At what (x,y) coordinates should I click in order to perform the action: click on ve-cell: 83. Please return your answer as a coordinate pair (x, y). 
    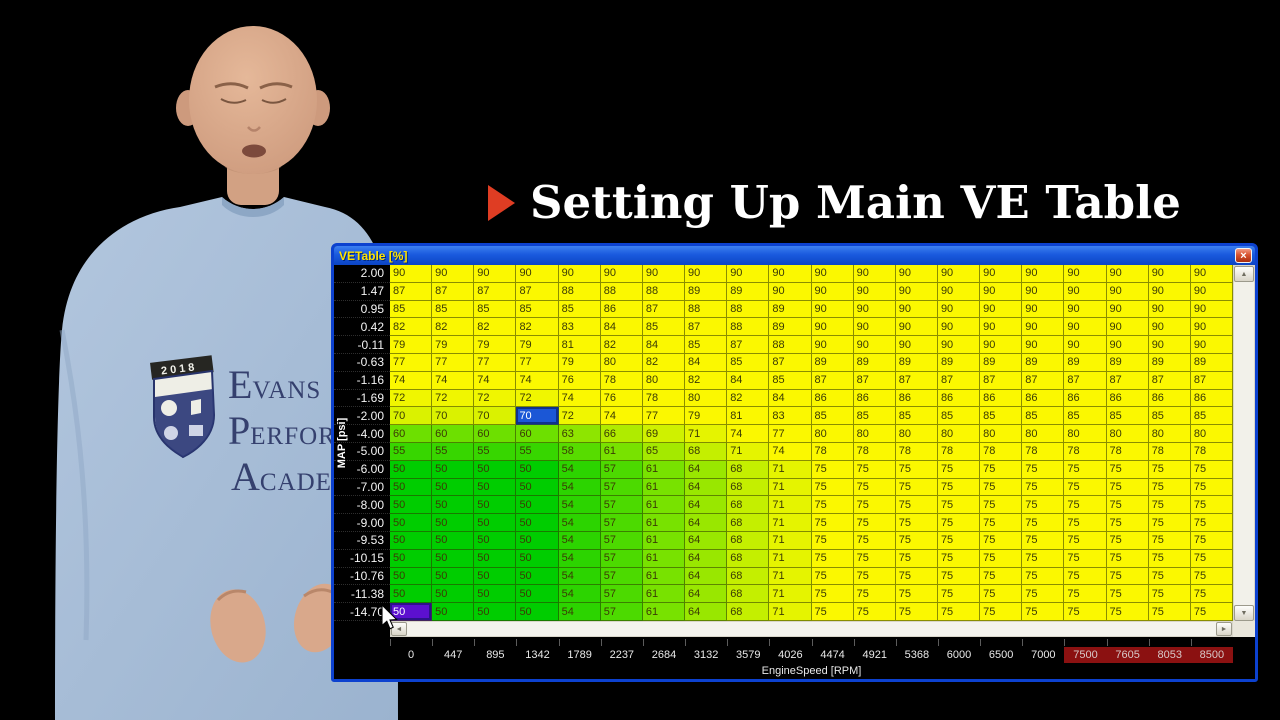
    Looking at the image, I should click on (579, 327).